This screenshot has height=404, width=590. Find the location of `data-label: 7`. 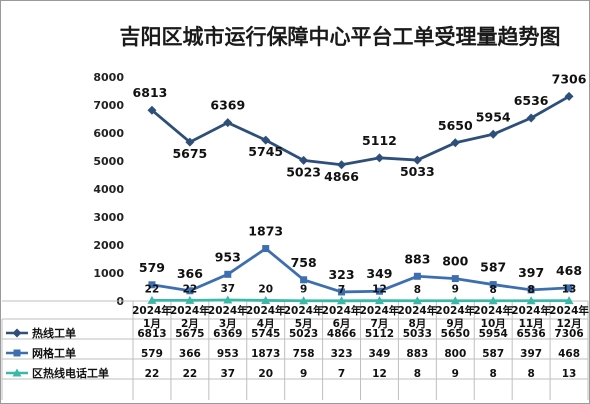

data-label: 7 is located at coordinates (341, 290).